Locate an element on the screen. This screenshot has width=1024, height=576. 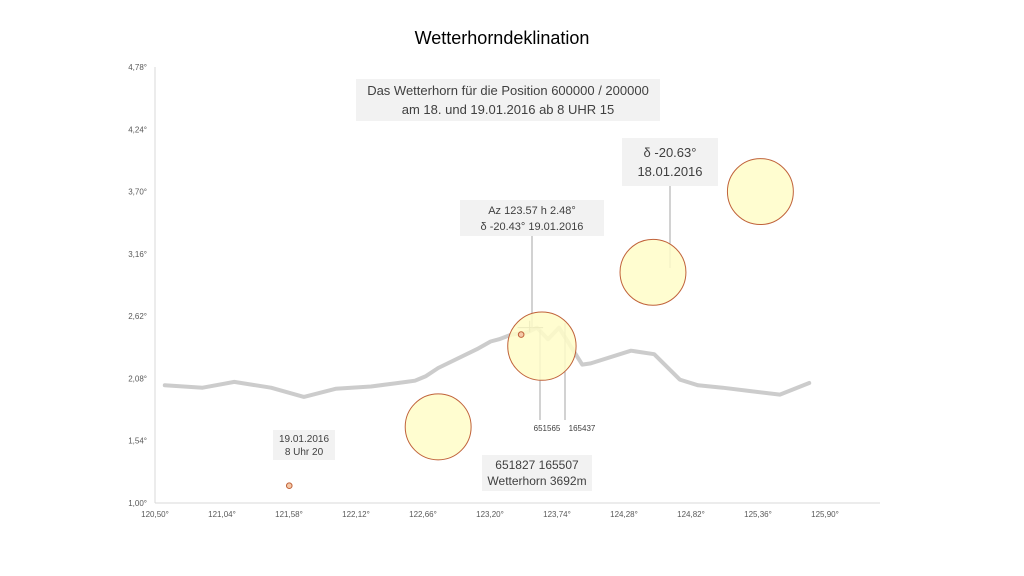
annotation-label: Az 123.57 h 2.48° δ -20.43° 19.01.2016 is located at coordinates (532, 218).